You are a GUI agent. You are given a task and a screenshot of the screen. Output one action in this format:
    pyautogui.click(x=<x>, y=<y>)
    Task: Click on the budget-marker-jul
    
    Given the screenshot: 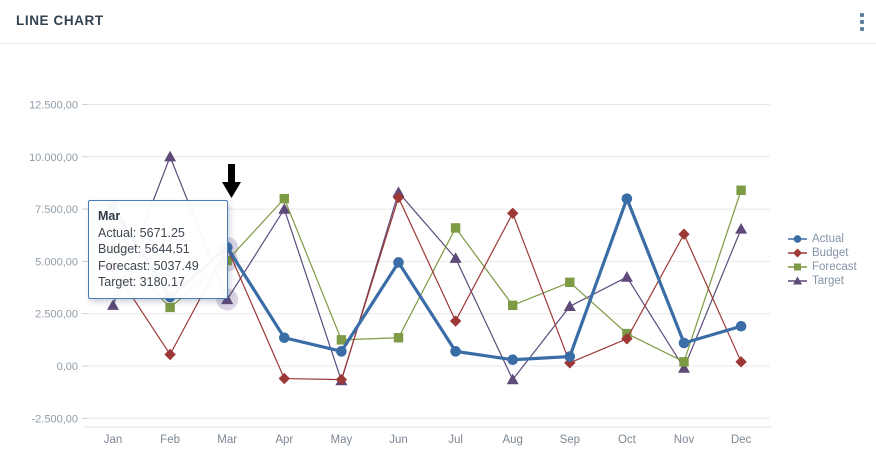 What is the action you would take?
    pyautogui.click(x=455, y=321)
    